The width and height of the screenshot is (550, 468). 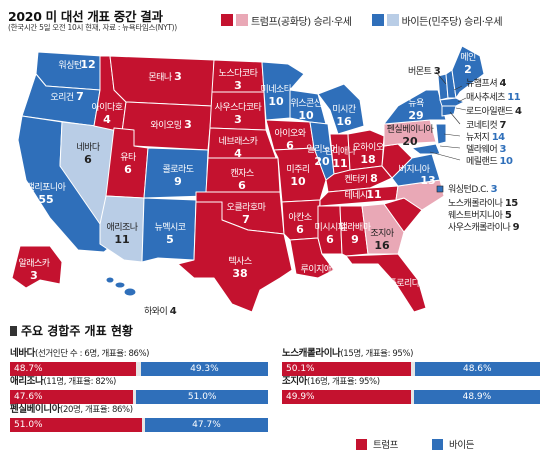 I want to click on state-new-york, so click(x=415, y=107).